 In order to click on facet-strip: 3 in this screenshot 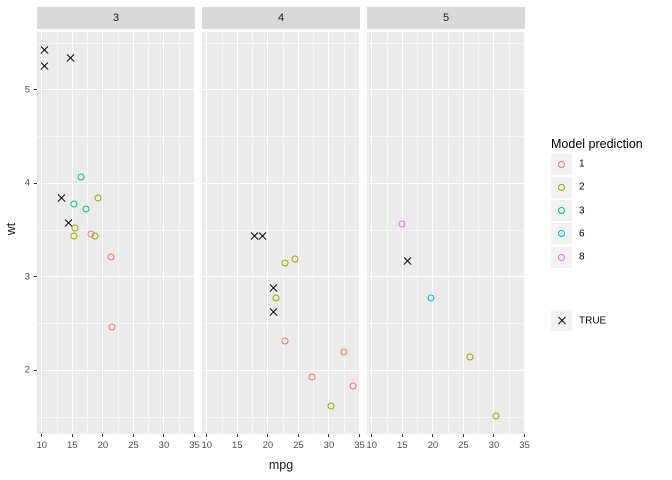, I will do `click(116, 18)`.